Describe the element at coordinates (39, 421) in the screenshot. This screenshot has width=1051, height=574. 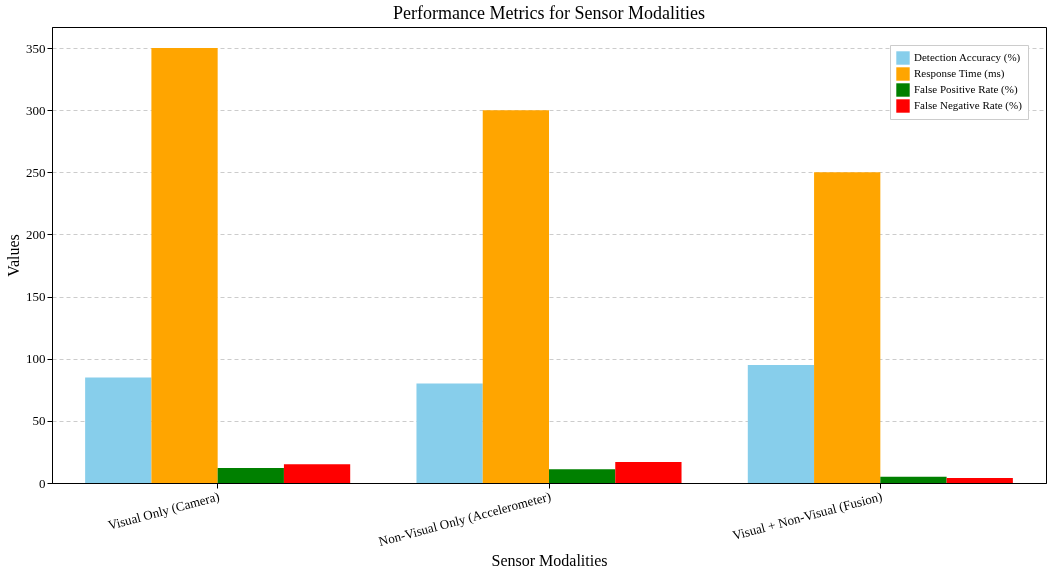
I see `y-tick-label: 50` at that location.